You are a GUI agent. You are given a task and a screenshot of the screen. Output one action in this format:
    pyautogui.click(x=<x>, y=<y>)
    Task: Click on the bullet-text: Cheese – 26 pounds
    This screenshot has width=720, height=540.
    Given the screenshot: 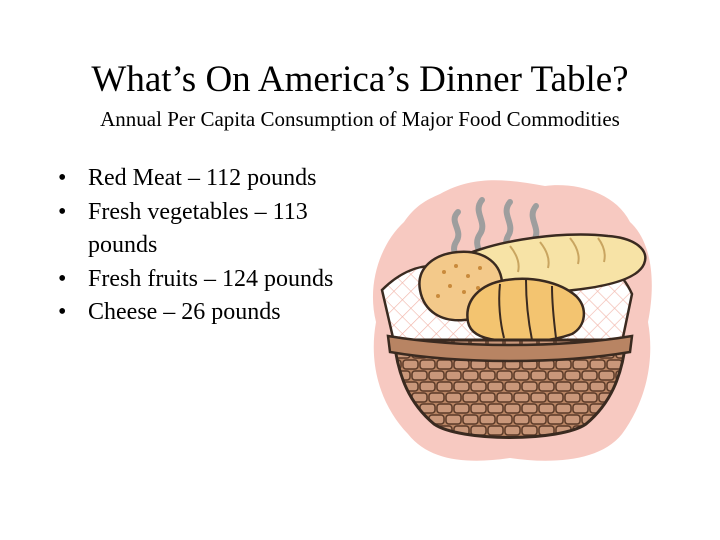 What is the action you would take?
    pyautogui.click(x=184, y=312)
    